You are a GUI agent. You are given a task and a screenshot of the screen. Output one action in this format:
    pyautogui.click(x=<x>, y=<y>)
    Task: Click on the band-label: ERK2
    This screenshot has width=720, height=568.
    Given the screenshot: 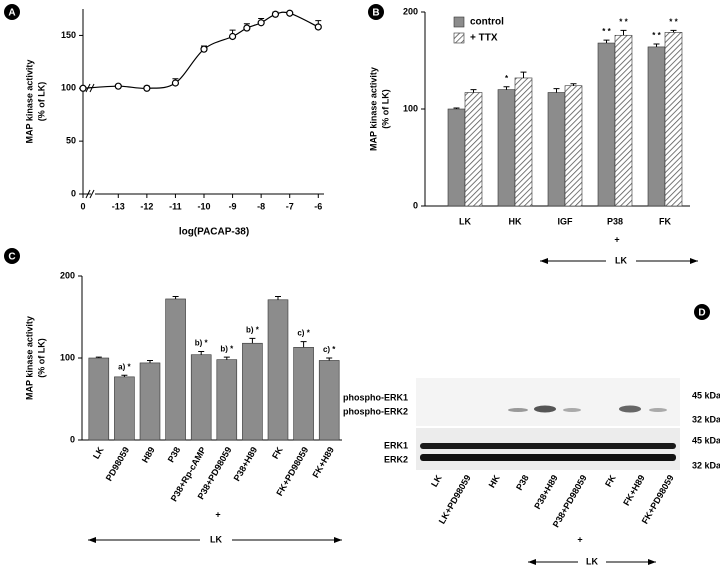 What is the action you would take?
    pyautogui.click(x=396, y=459)
    